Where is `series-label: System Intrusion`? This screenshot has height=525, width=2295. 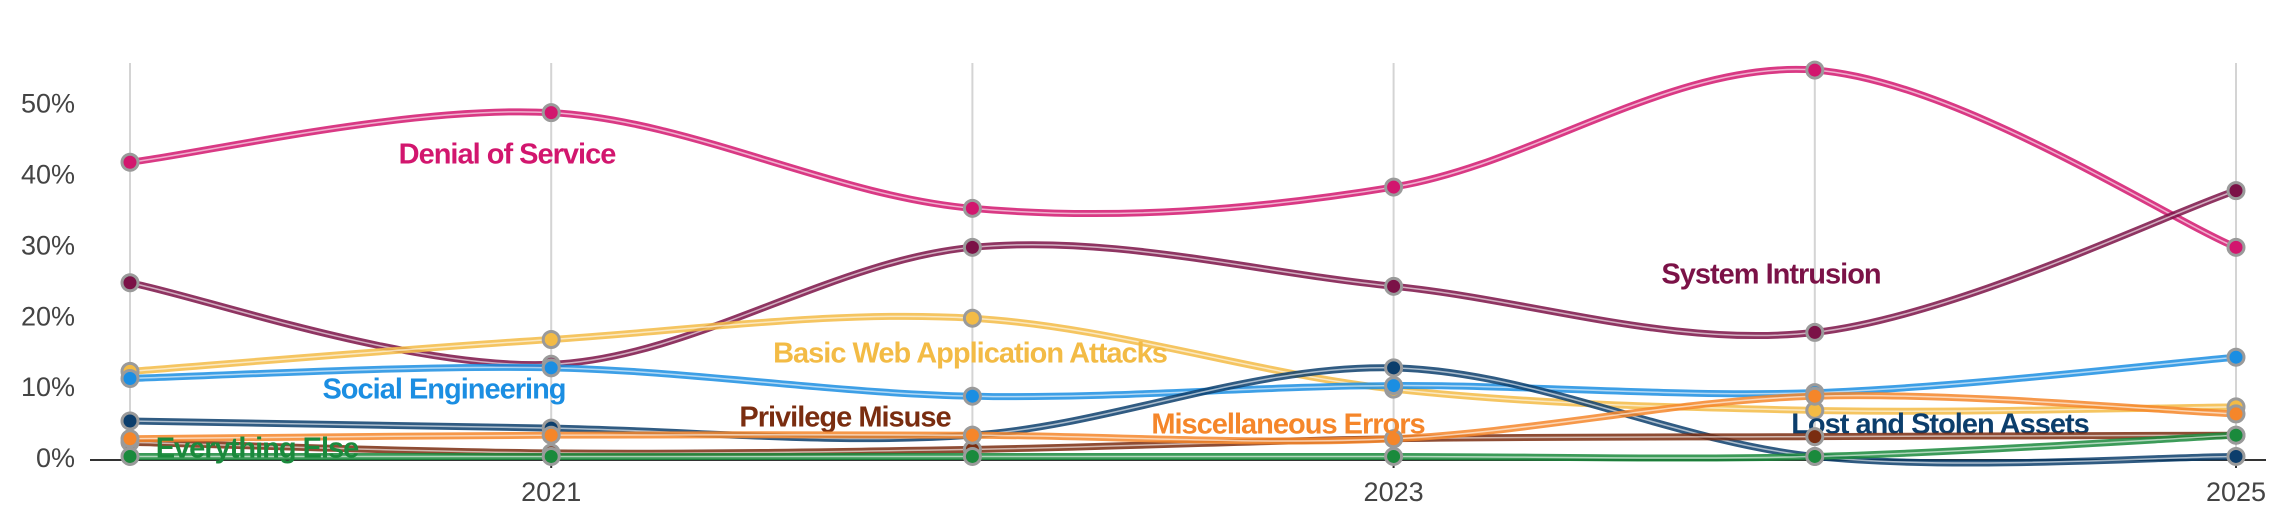 series-label: System Intrusion is located at coordinates (1770, 275).